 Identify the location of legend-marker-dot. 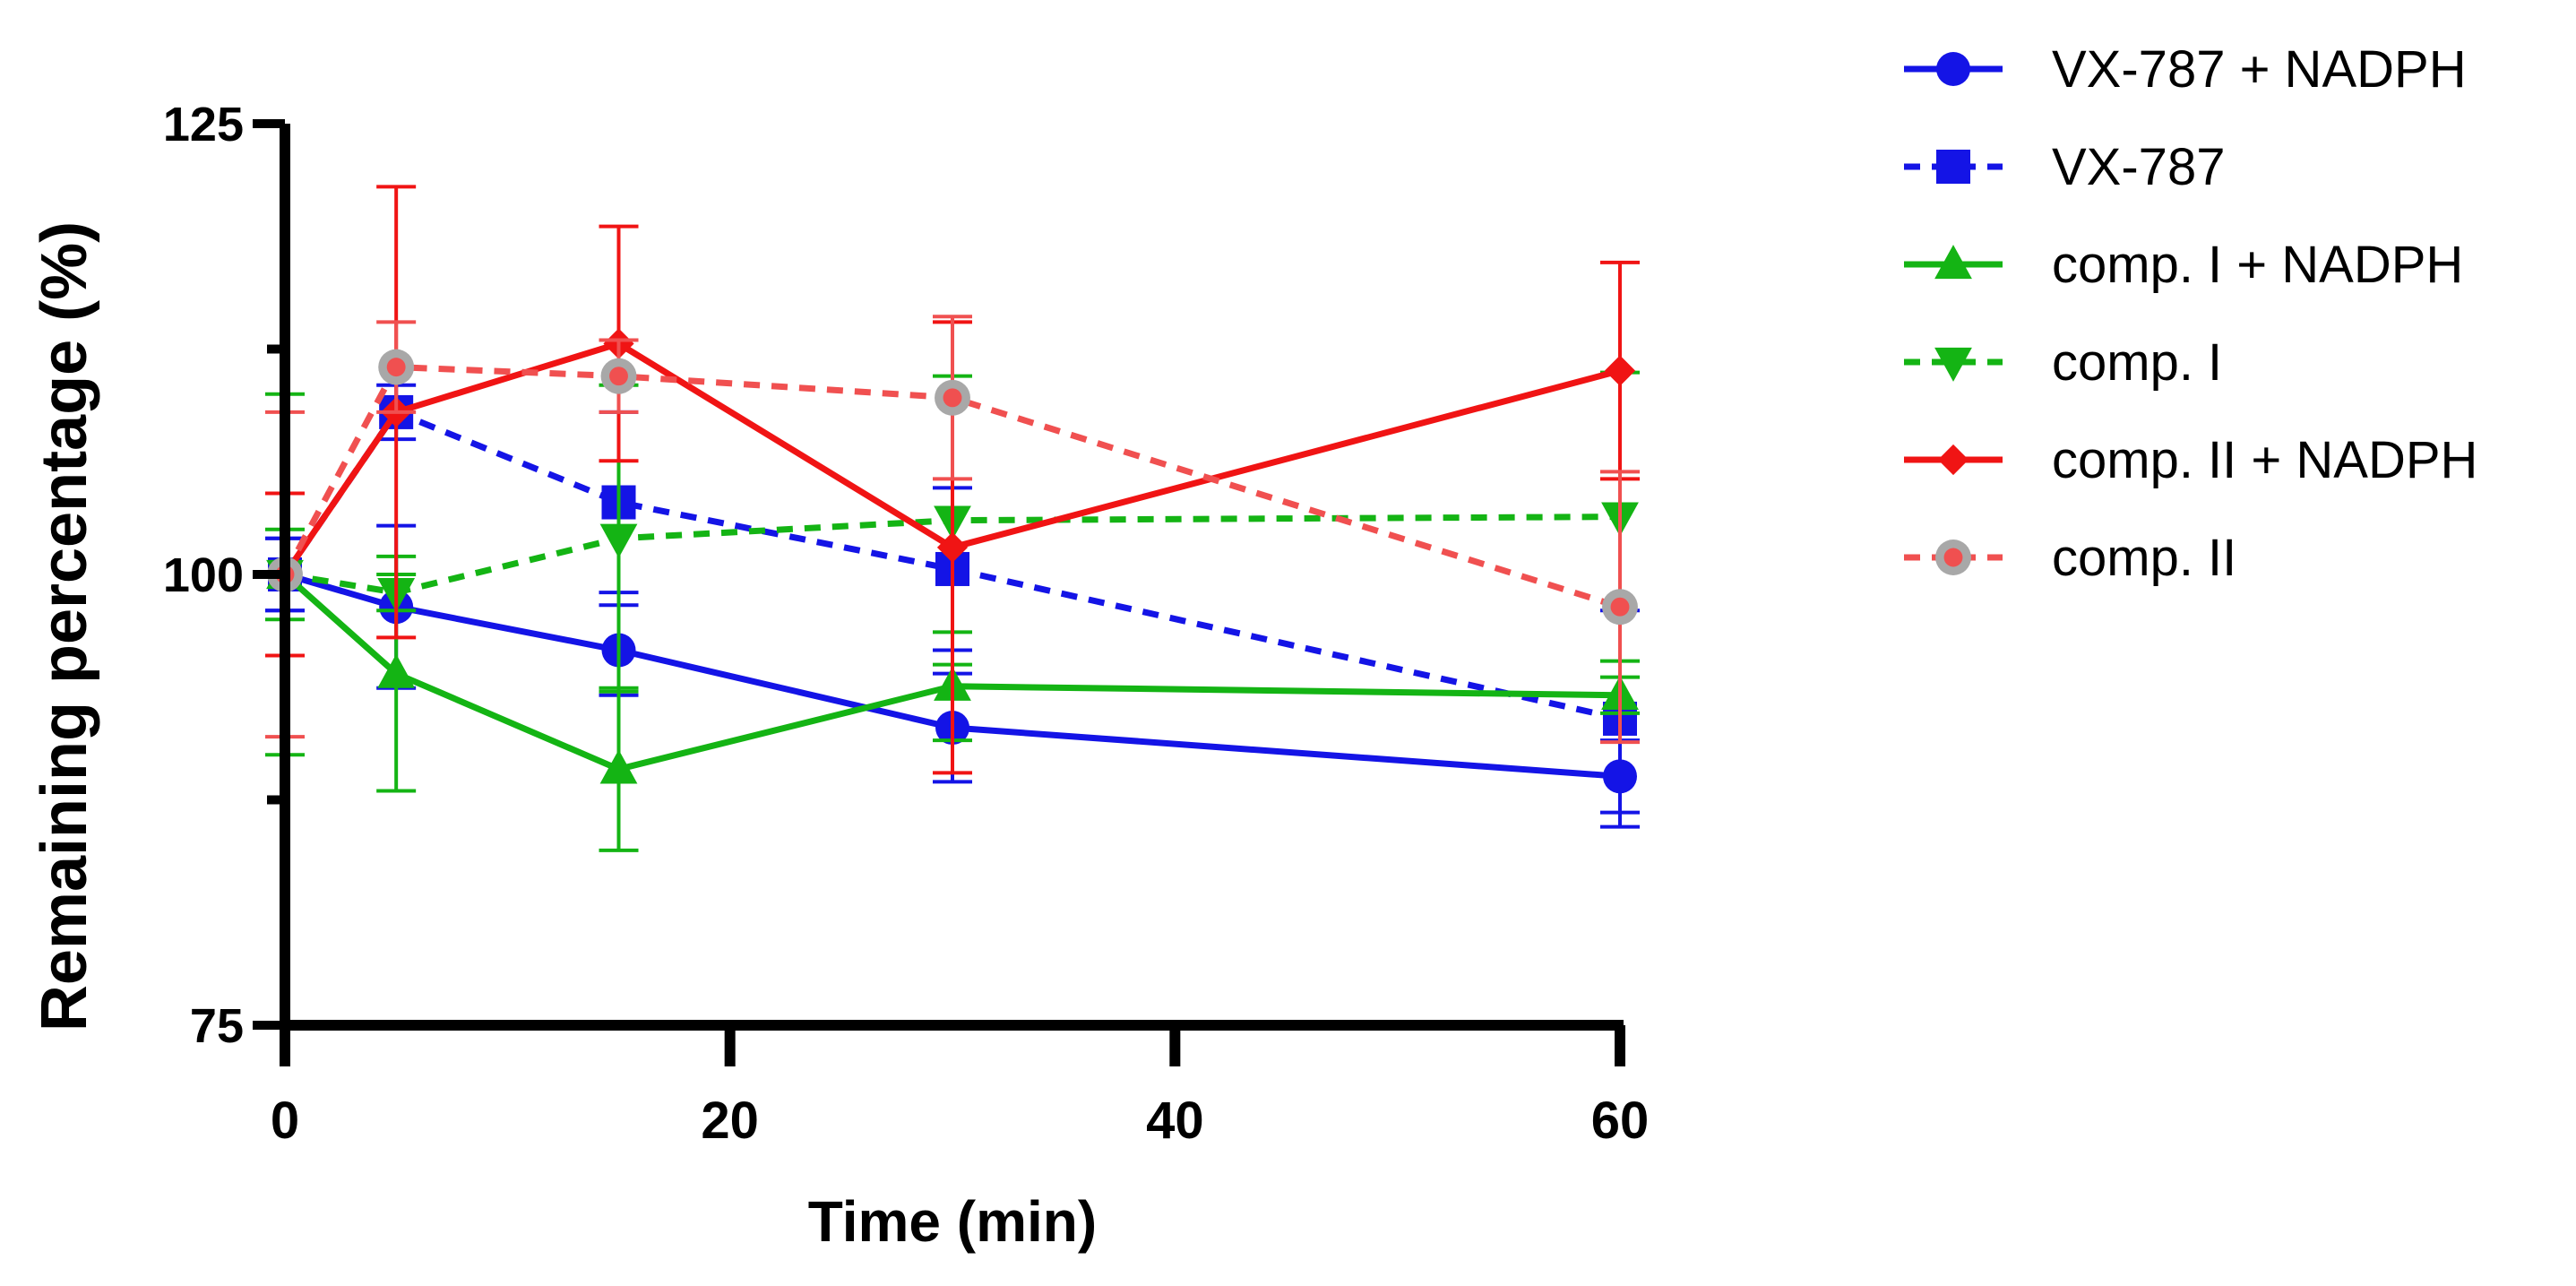
(1953, 557).